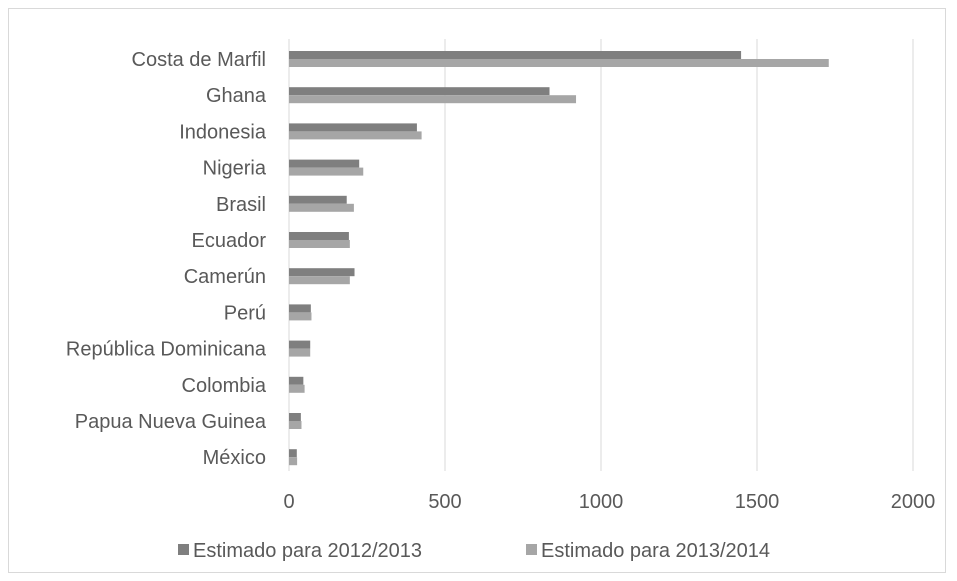  I want to click on category-label-nigeria: Nigeria, so click(235, 169).